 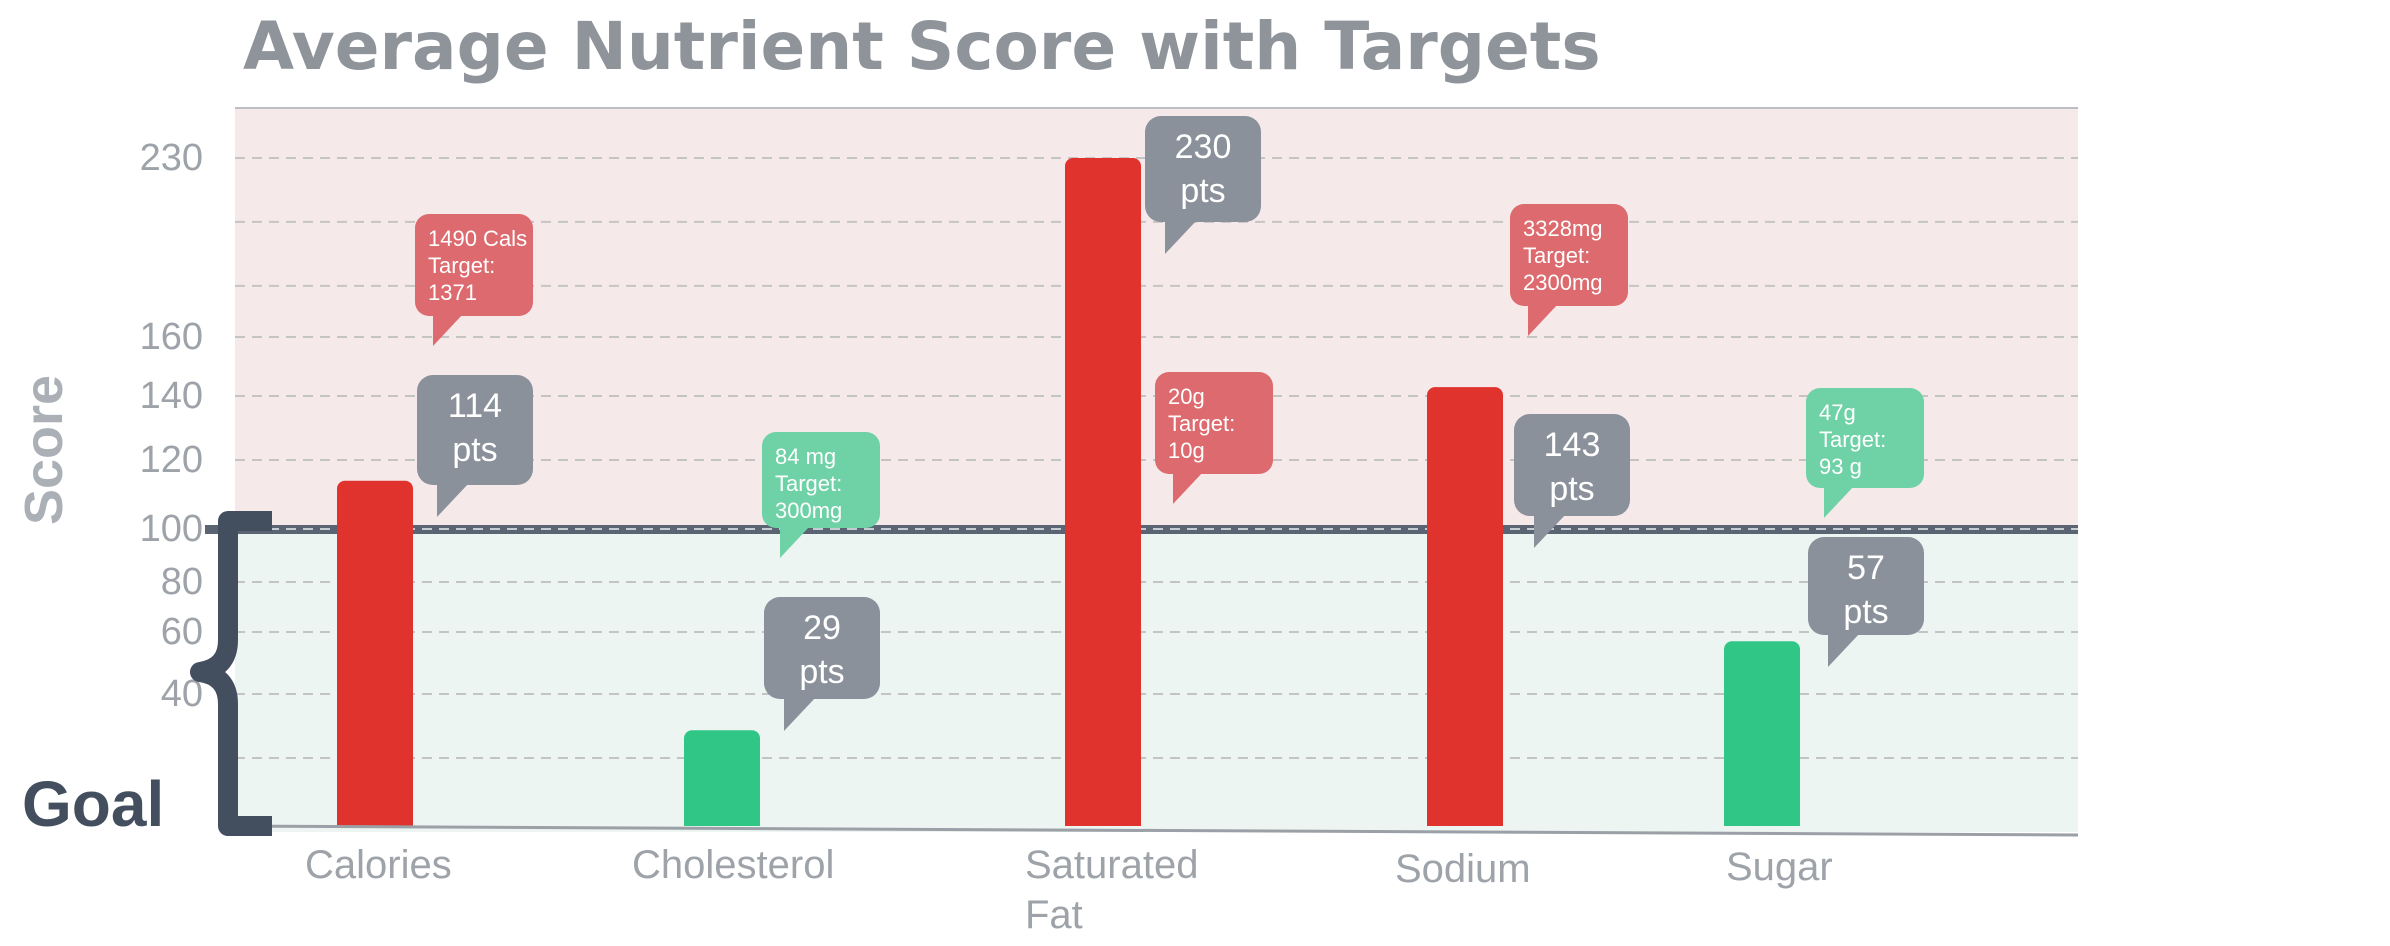 I want to click on target-callout-text: 300mg, so click(x=808, y=510).